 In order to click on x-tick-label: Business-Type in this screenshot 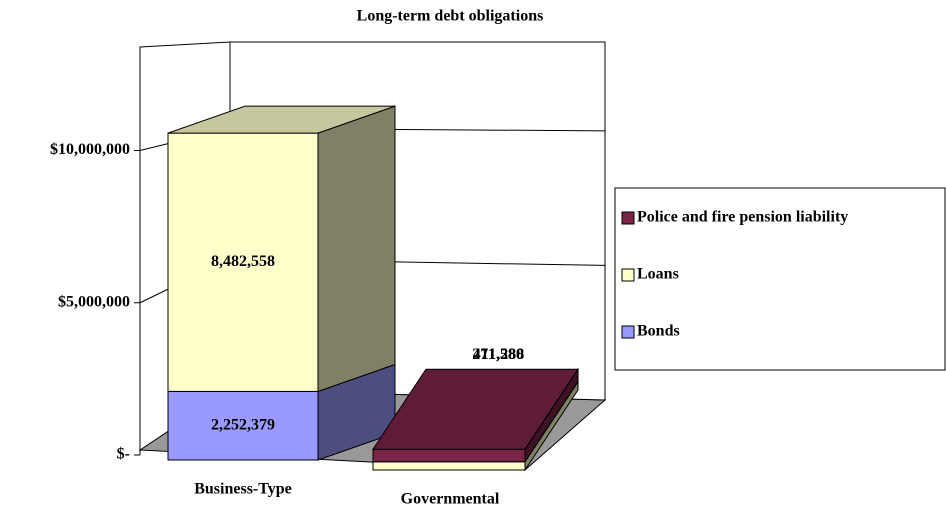, I will do `click(243, 489)`.